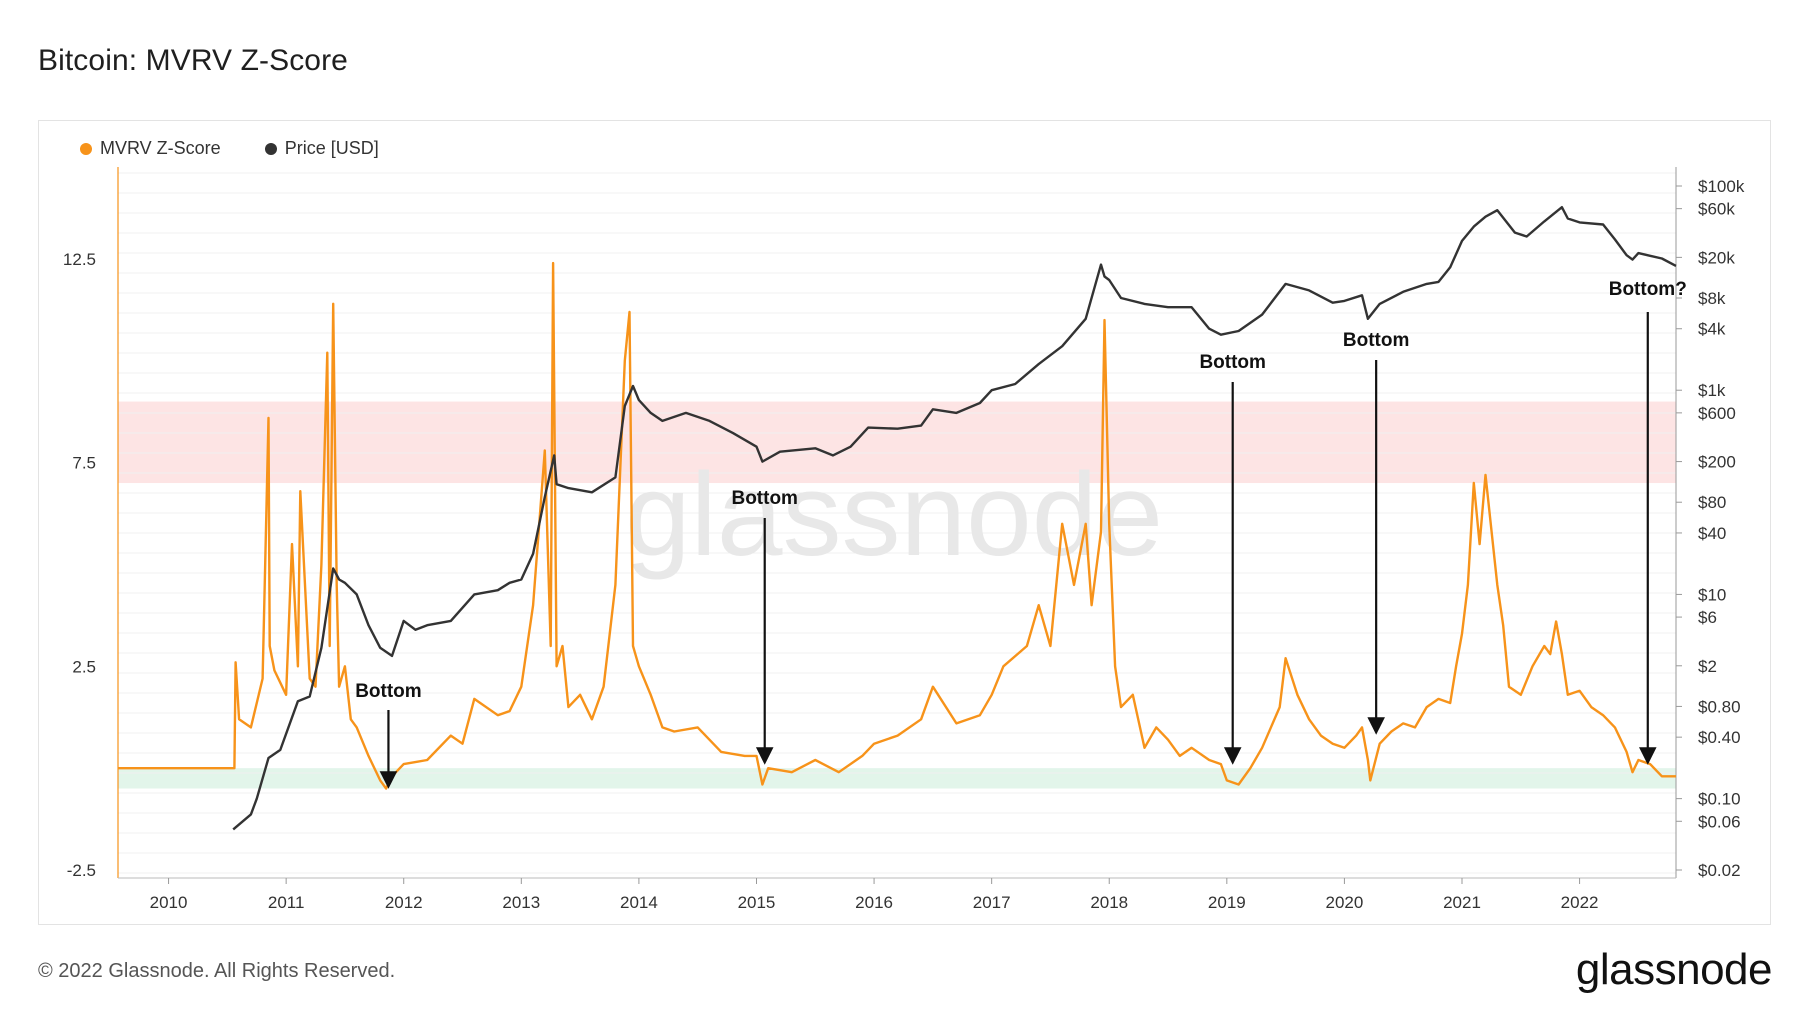 Image resolution: width=1800 pixels, height=1013 pixels. Describe the element at coordinates (874, 902) in the screenshot. I see `x-tick-label: 2016` at that location.